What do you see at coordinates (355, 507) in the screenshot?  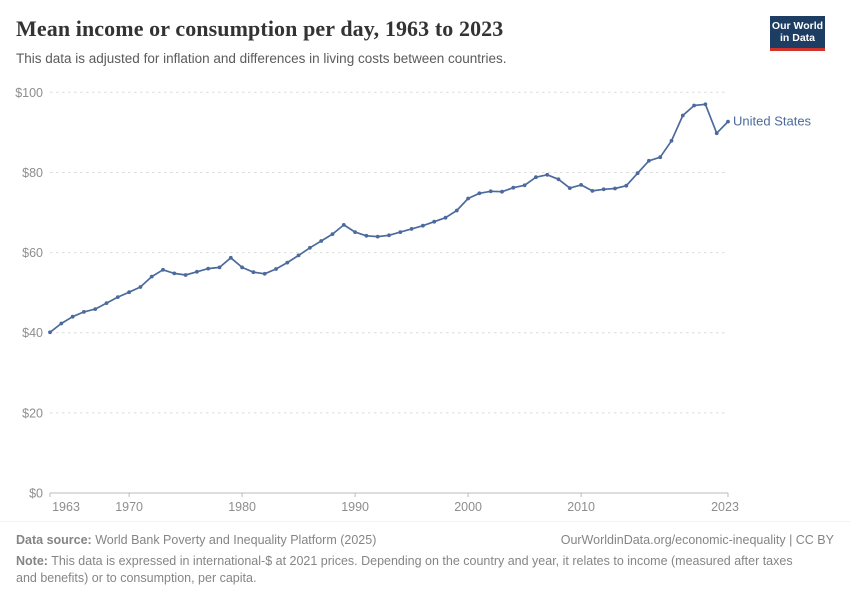 I see `x-axis-tick-label: 1990` at bounding box center [355, 507].